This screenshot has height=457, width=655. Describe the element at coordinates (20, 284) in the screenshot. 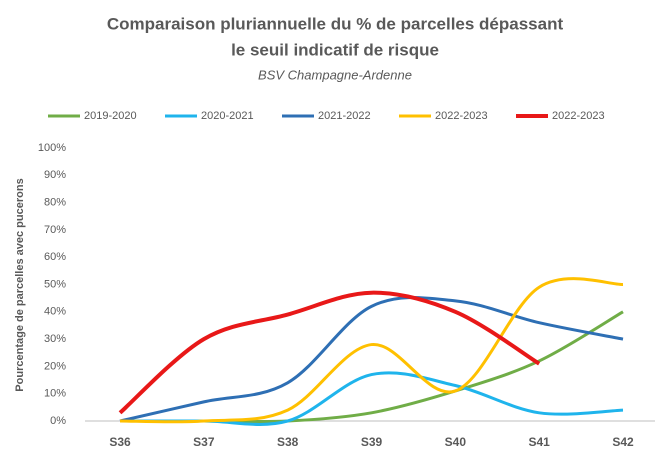

I see `y-axis-label: Pourcentage de parcelles avec pucerons` at that location.